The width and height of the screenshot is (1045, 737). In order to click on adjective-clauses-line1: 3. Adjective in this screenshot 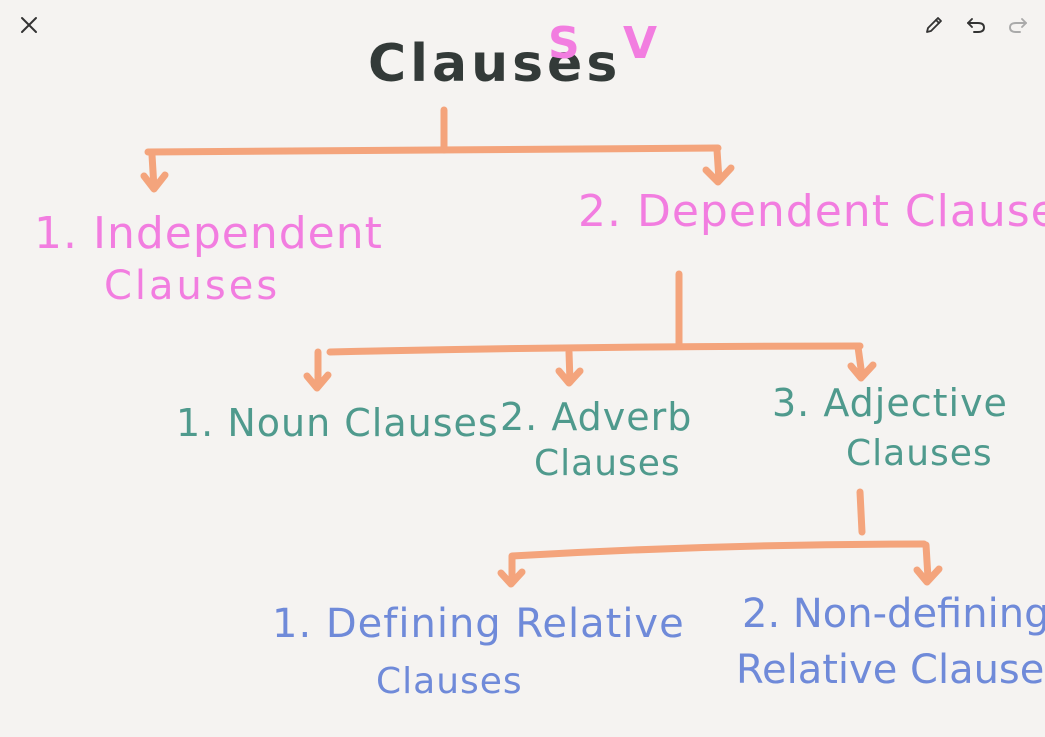, I will do `click(890, 403)`.